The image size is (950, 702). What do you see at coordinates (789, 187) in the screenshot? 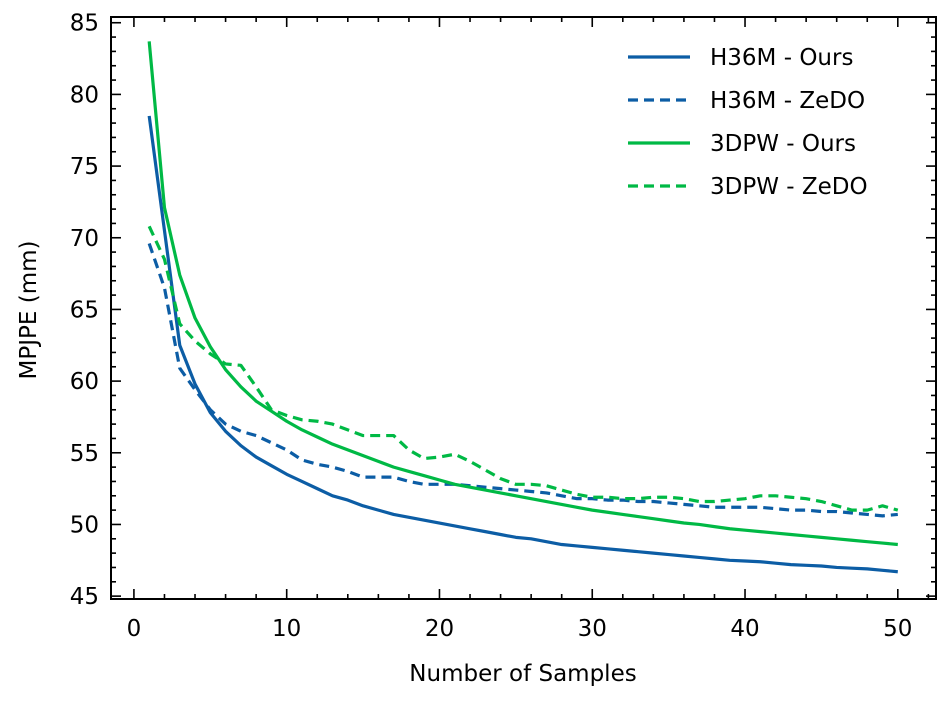
I see `legend-label-3dpw-zedo: 3DPW - ZeDO` at bounding box center [789, 187].